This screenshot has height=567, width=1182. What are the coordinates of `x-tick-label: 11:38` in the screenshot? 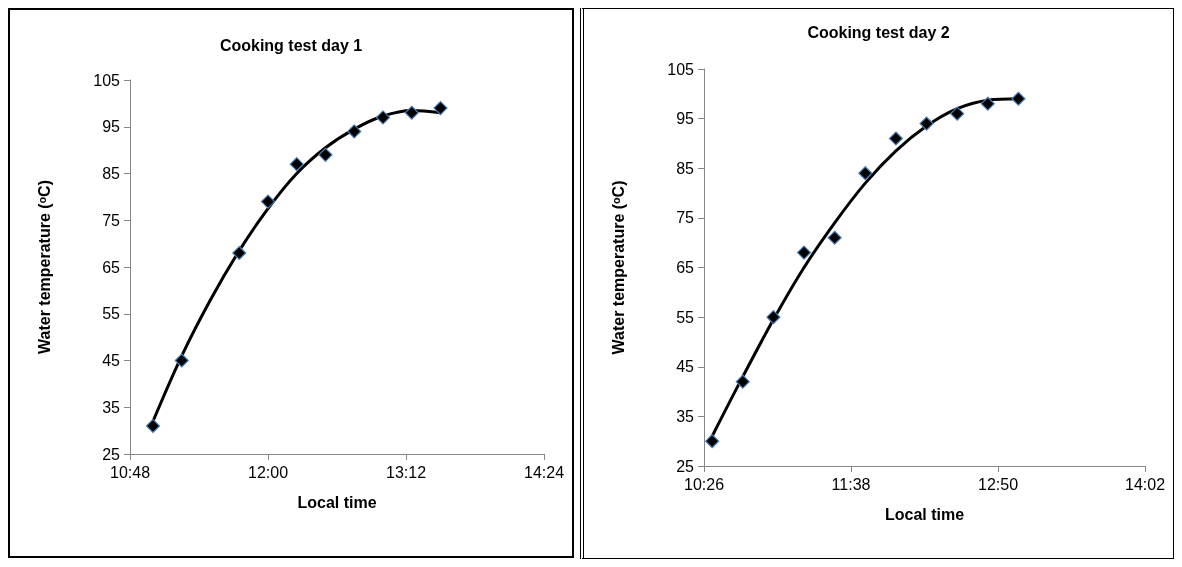 It's located at (851, 484).